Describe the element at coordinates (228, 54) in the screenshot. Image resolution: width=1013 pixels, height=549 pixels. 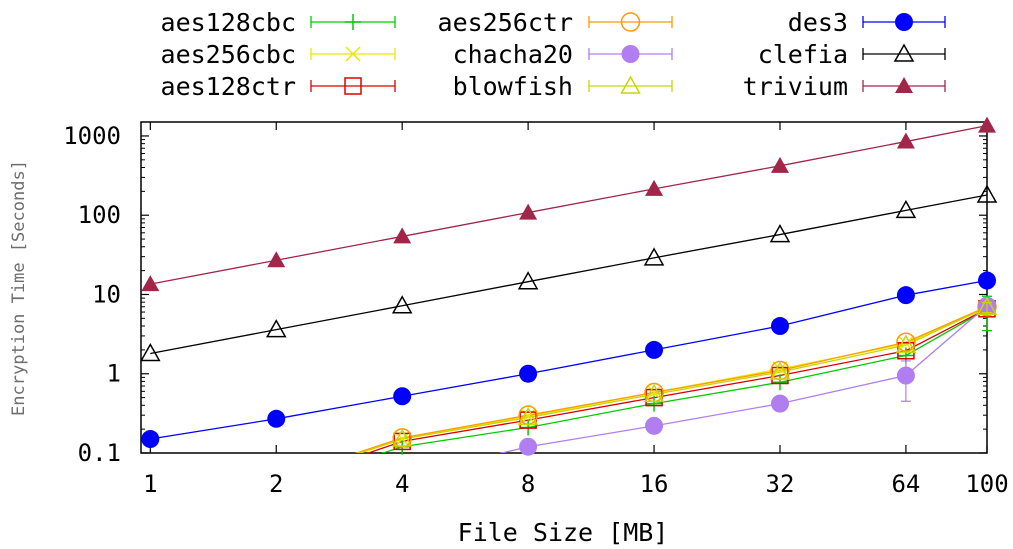
I see `legend-label: aes256cbc` at that location.